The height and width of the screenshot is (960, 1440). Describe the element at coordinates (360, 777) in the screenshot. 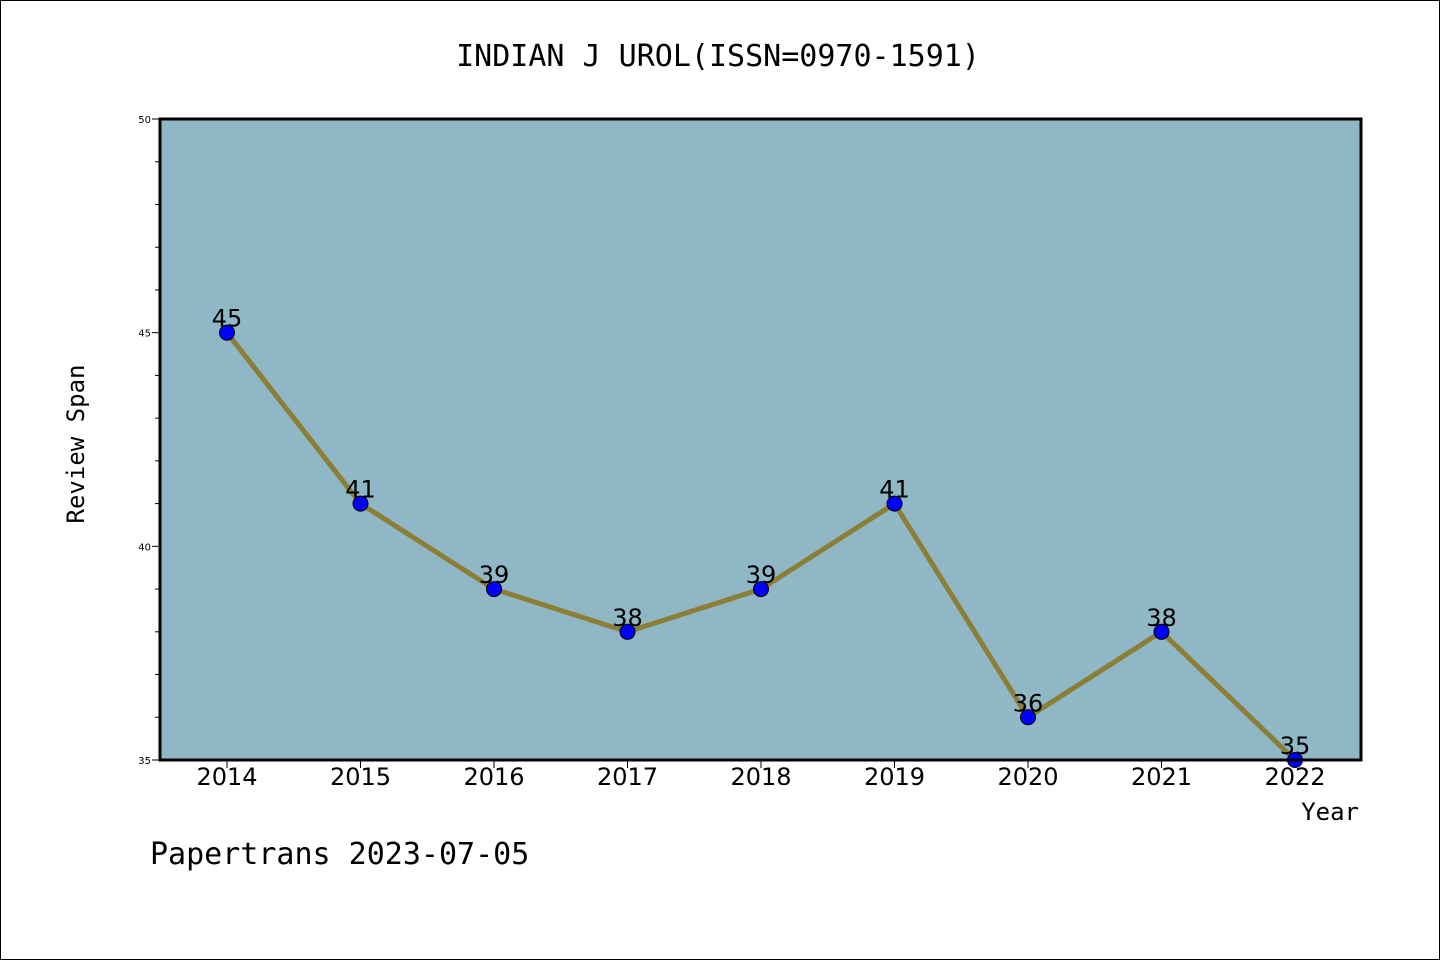

I see `x-tick-label: 2015` at that location.